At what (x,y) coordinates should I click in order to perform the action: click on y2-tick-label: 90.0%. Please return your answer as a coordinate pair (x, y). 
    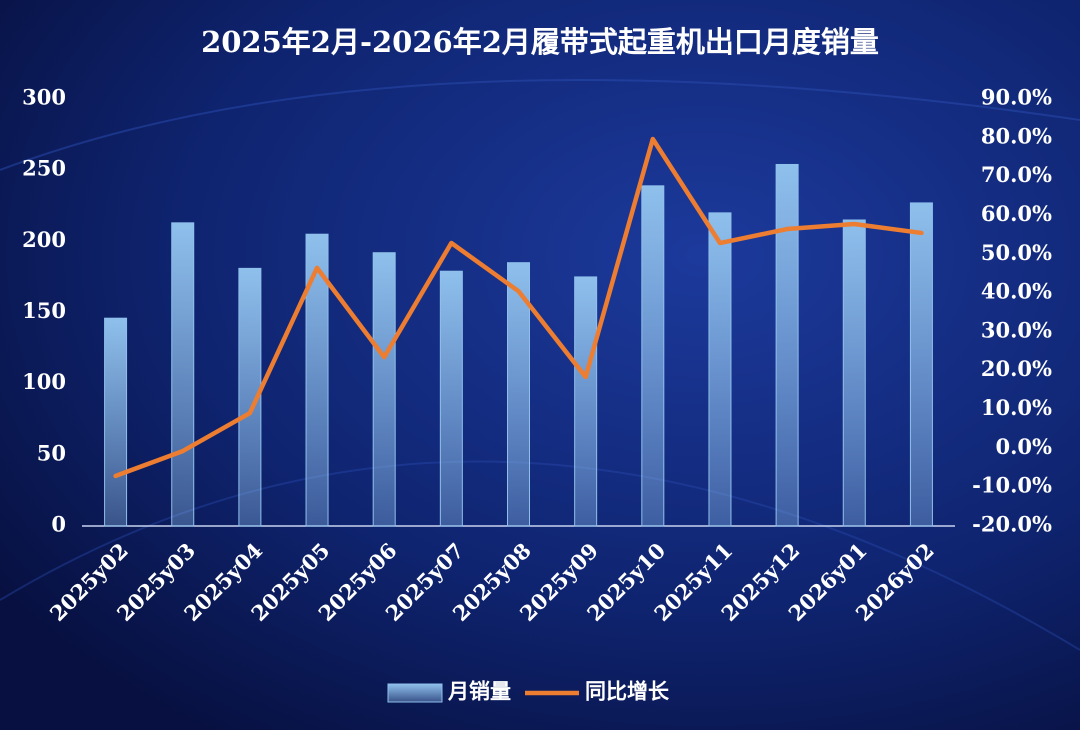
    Looking at the image, I should click on (1016, 97).